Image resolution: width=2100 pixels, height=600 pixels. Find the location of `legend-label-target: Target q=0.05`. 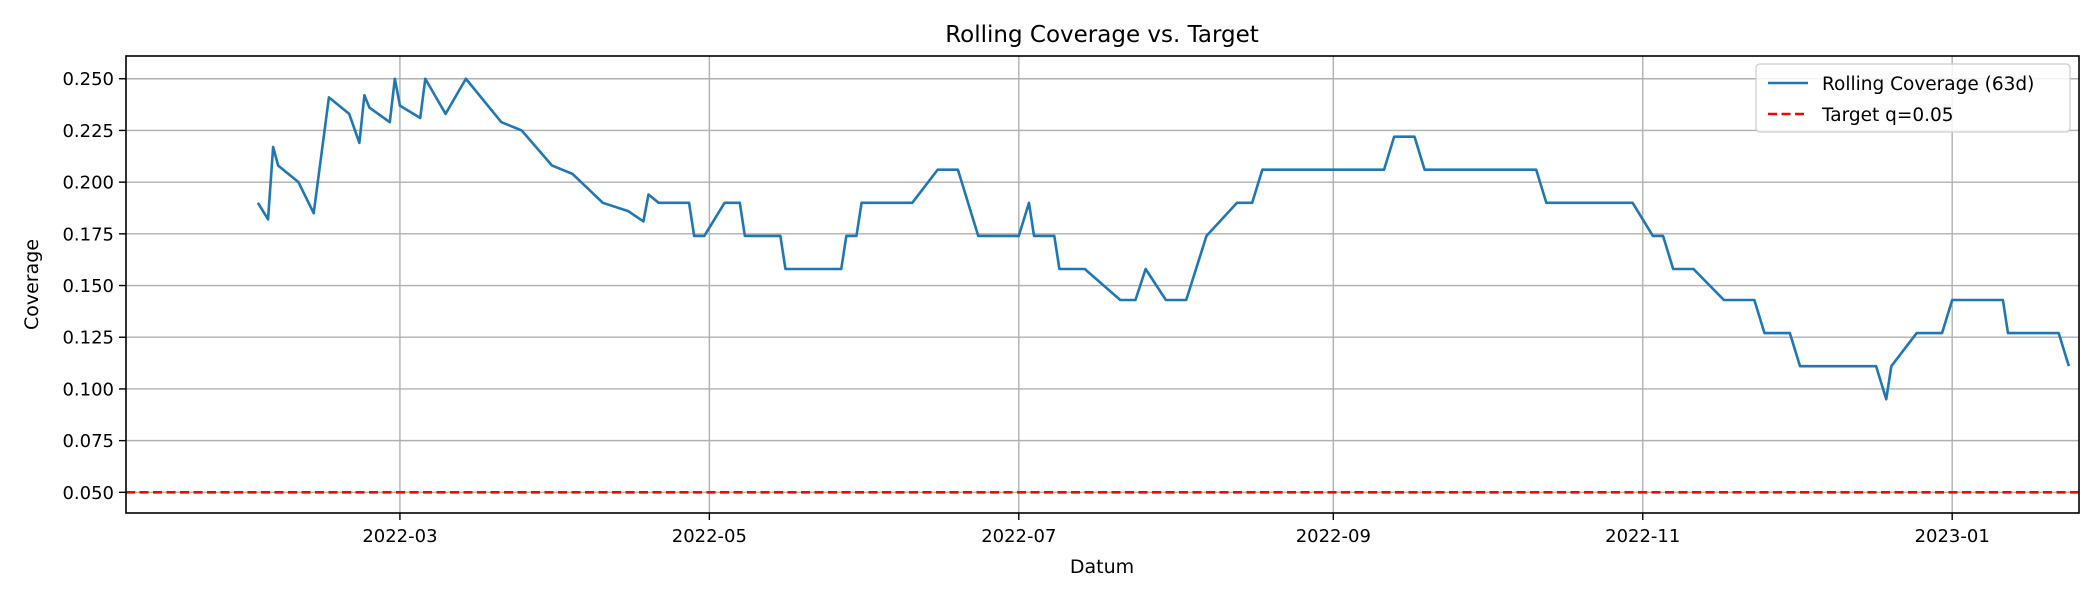

legend-label-target: Target q=0.05 is located at coordinates (1887, 115).